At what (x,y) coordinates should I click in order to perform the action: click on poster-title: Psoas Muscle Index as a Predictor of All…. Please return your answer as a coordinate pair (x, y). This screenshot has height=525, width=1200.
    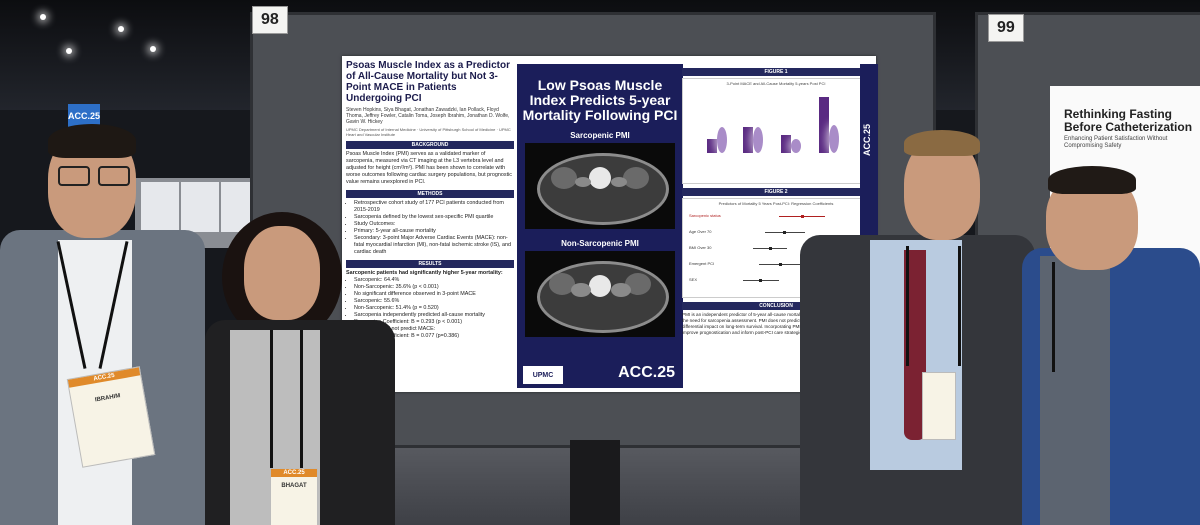
    Looking at the image, I should click on (428, 82).